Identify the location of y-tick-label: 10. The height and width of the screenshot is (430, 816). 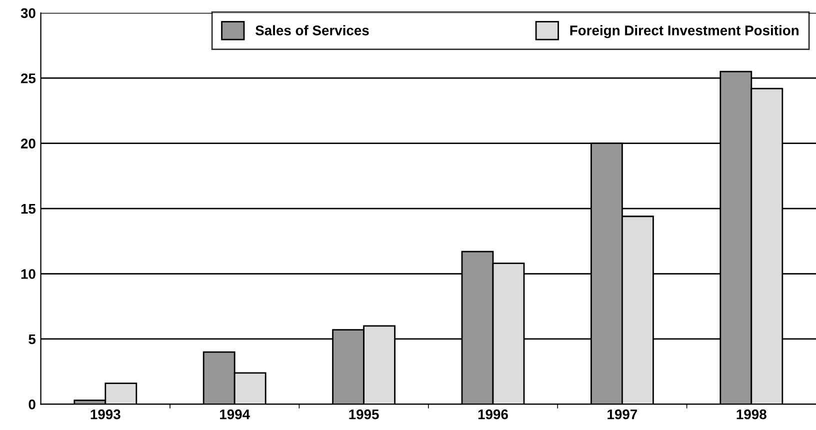
(28, 274).